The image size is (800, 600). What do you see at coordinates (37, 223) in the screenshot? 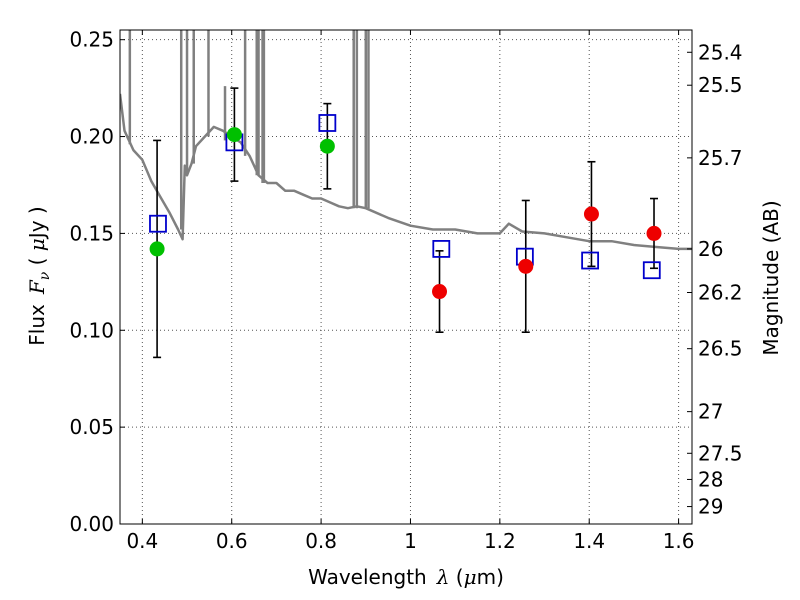
I see `y-axis-label-unit-rest: Jy )` at bounding box center [37, 223].